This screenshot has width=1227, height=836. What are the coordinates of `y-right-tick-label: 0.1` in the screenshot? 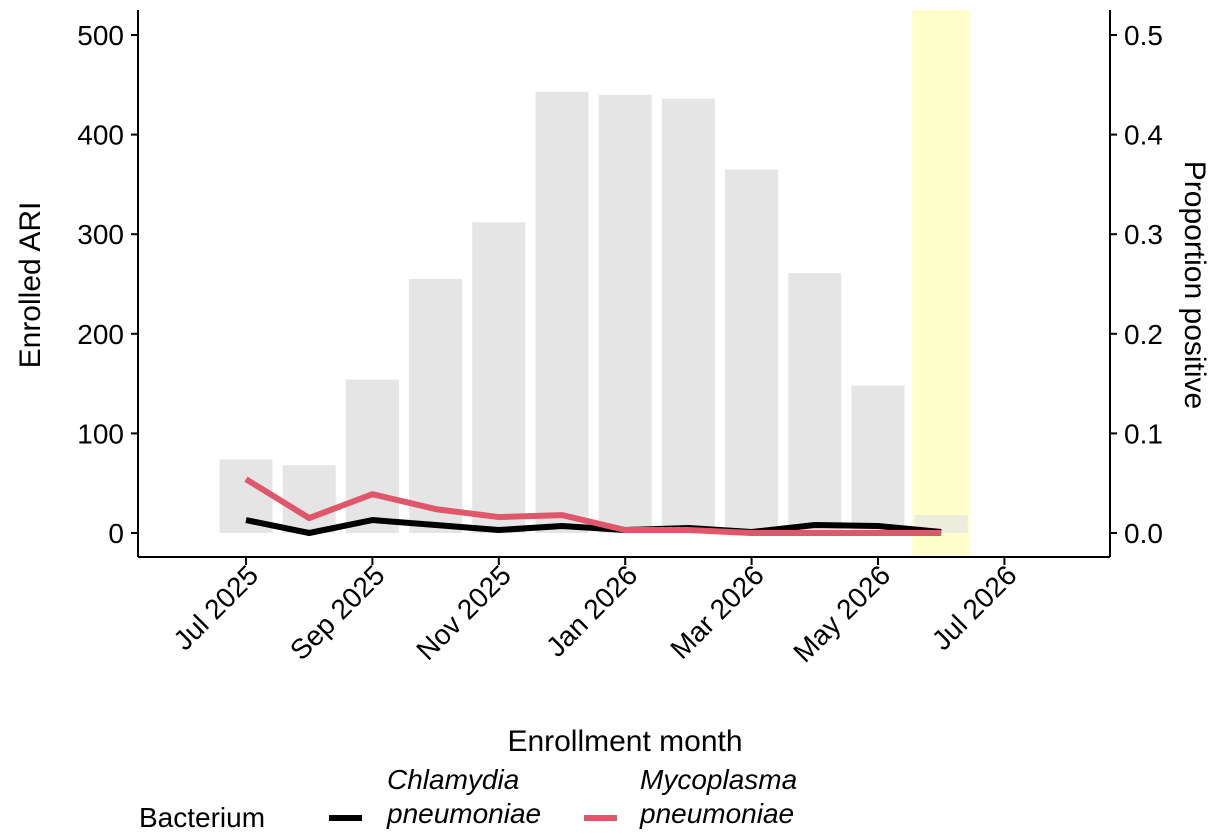 It's located at (1143, 433).